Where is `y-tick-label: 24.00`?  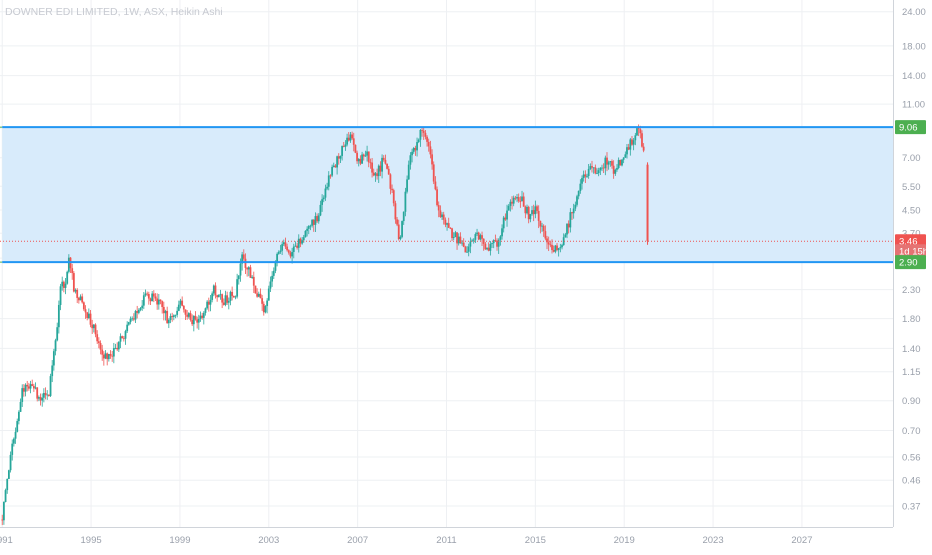
y-tick-label: 24.00 is located at coordinates (914, 12).